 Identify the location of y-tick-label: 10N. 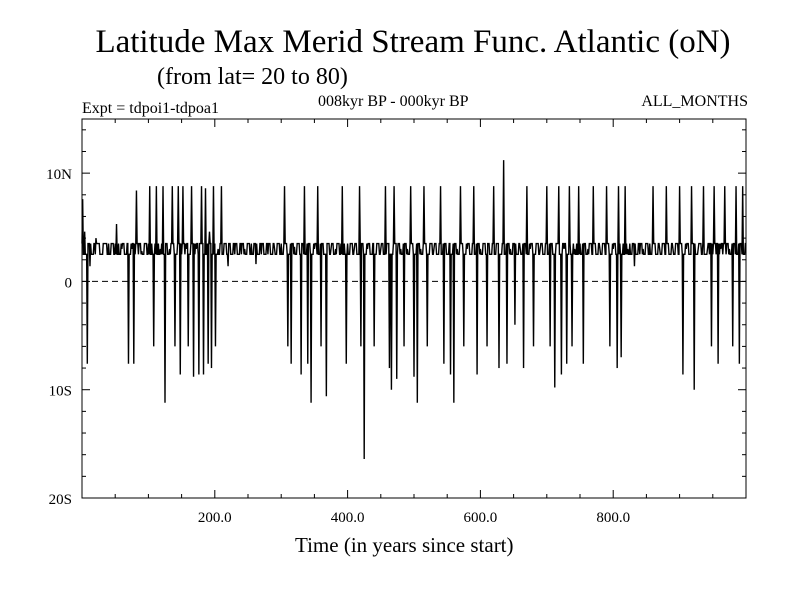
(59, 175).